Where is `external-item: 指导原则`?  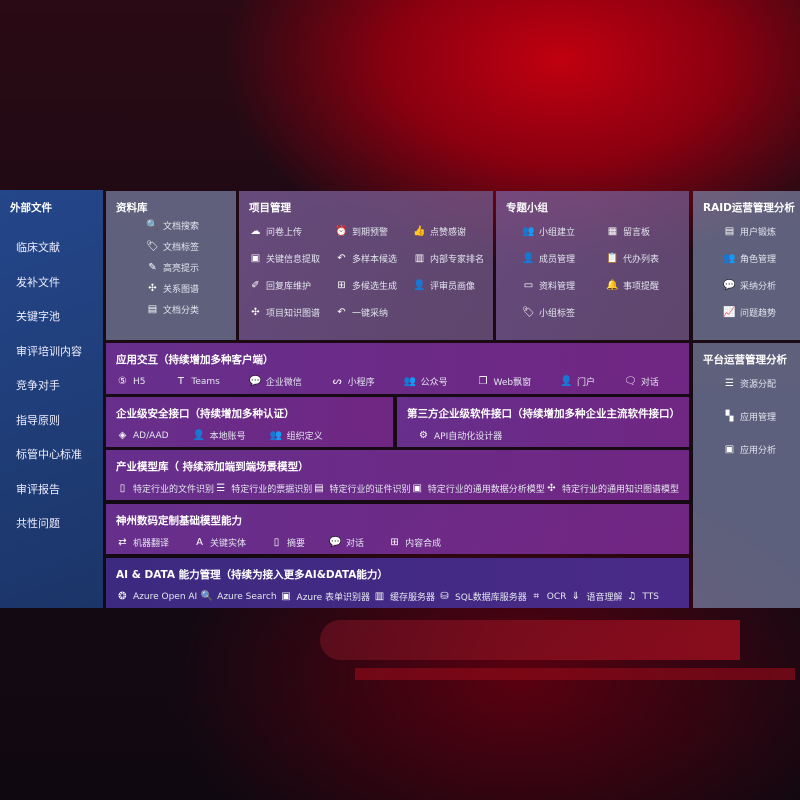 external-item: 指导原则 is located at coordinates (38, 420).